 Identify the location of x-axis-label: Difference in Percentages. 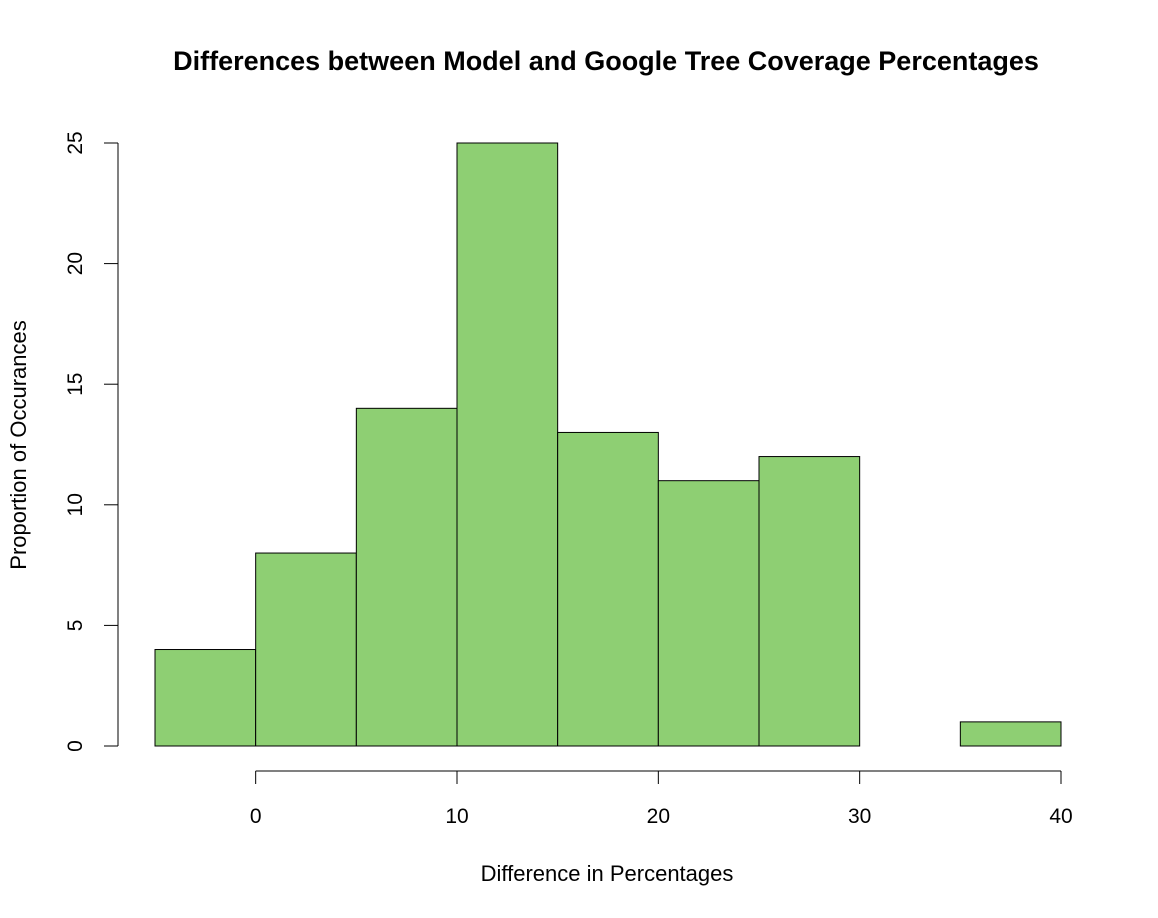
(607, 873).